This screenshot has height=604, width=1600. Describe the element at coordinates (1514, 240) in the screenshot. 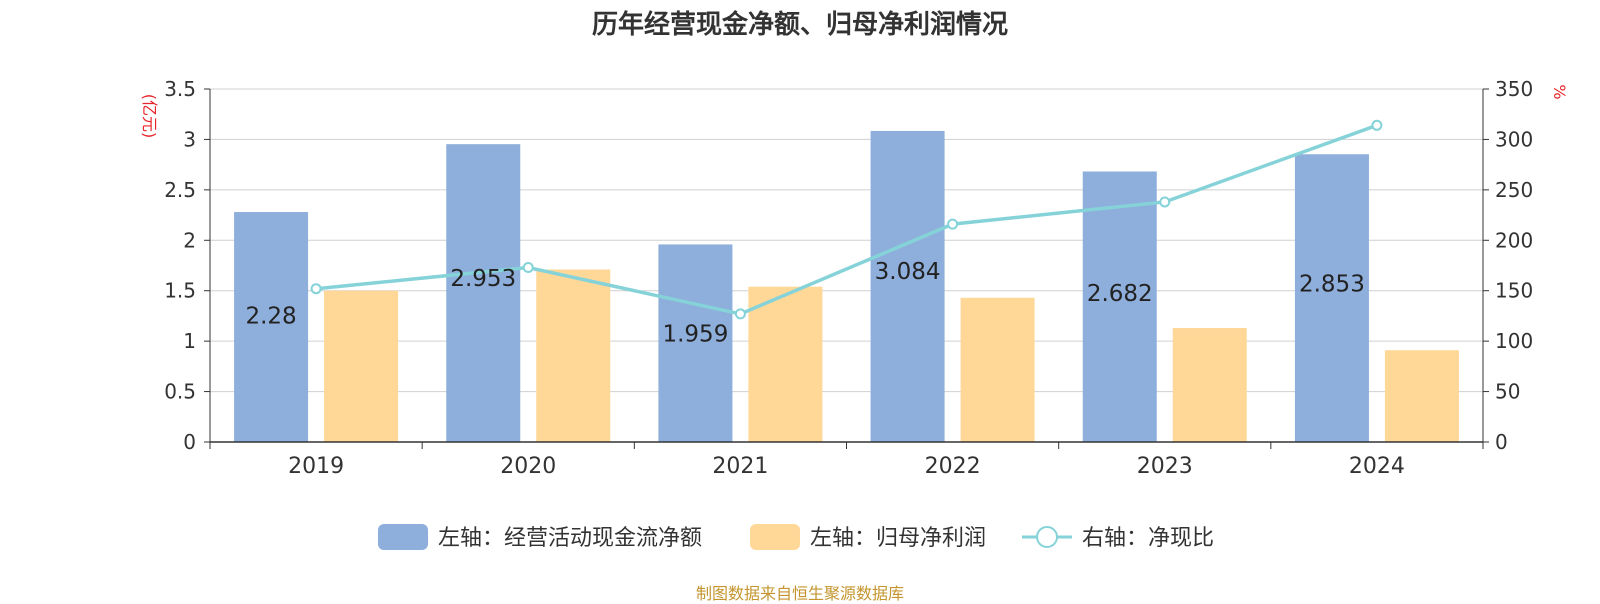

I see `y-right-tick-label: 200` at that location.